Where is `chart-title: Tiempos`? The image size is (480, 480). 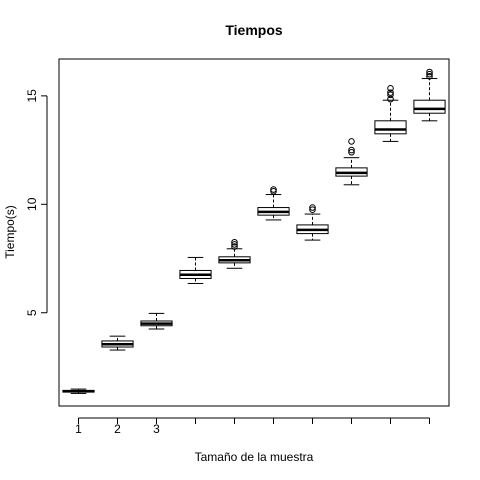 chart-title: Tiempos is located at coordinates (254, 30).